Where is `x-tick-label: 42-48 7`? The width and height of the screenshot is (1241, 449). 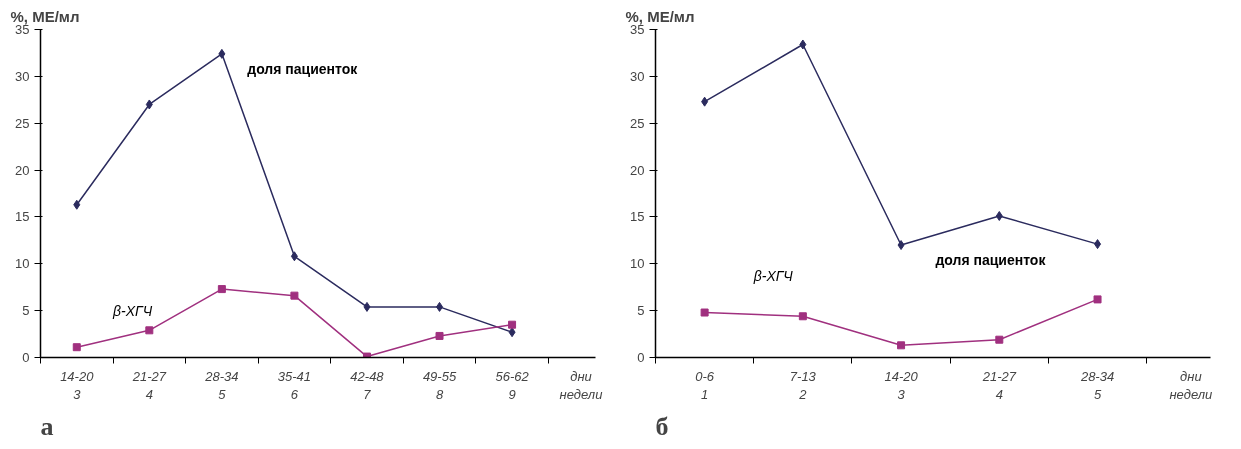 x-tick-label: 42-48 7 is located at coordinates (367, 385).